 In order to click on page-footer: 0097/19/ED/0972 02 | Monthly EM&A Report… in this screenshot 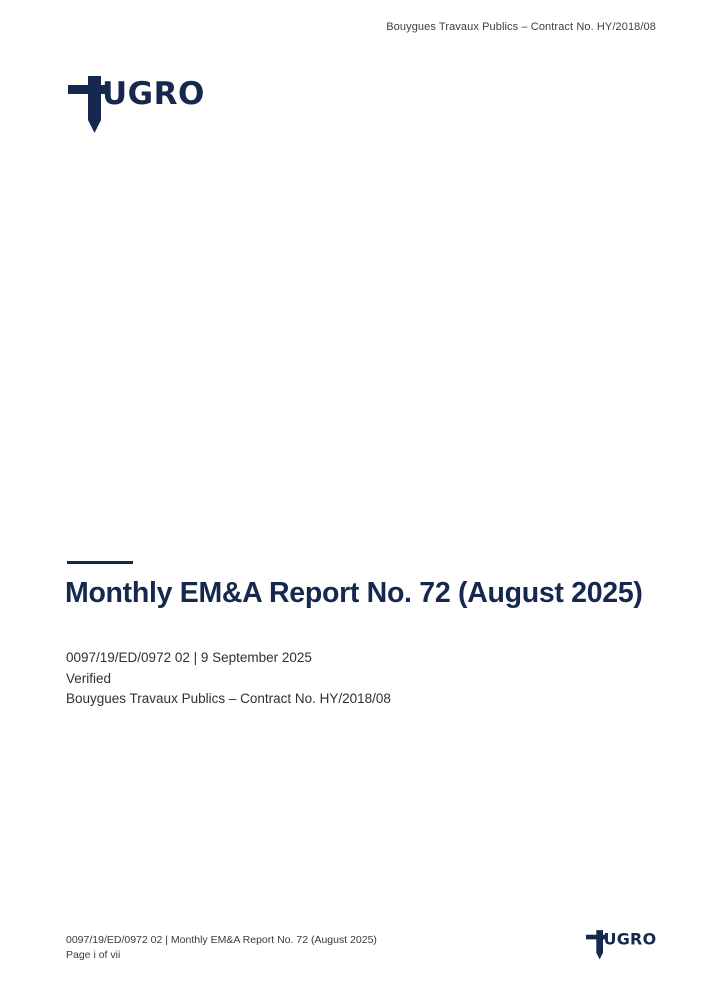, I will do `click(221, 948)`.